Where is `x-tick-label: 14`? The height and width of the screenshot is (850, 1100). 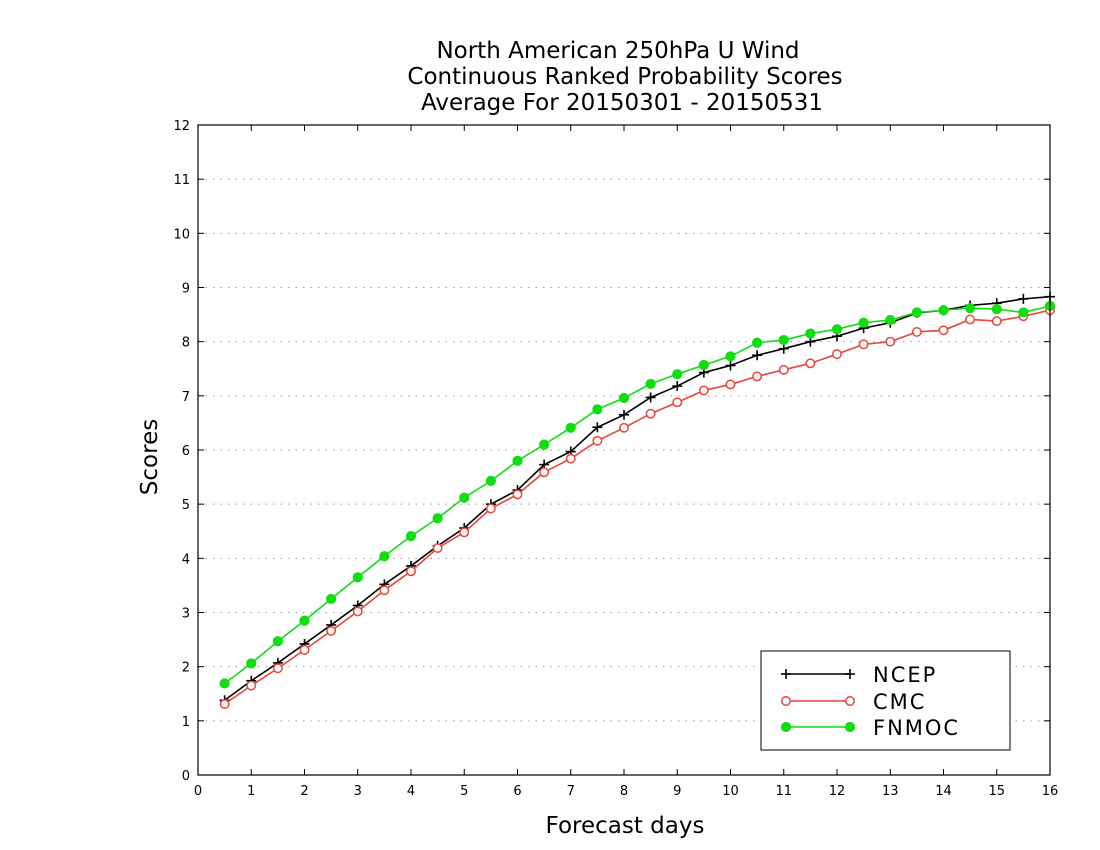 x-tick-label: 14 is located at coordinates (943, 791).